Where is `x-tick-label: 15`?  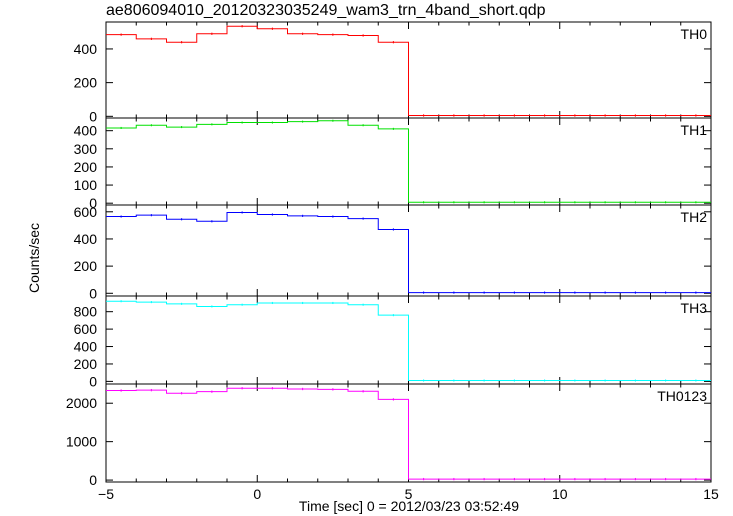 x-tick-label: 15 is located at coordinates (711, 494).